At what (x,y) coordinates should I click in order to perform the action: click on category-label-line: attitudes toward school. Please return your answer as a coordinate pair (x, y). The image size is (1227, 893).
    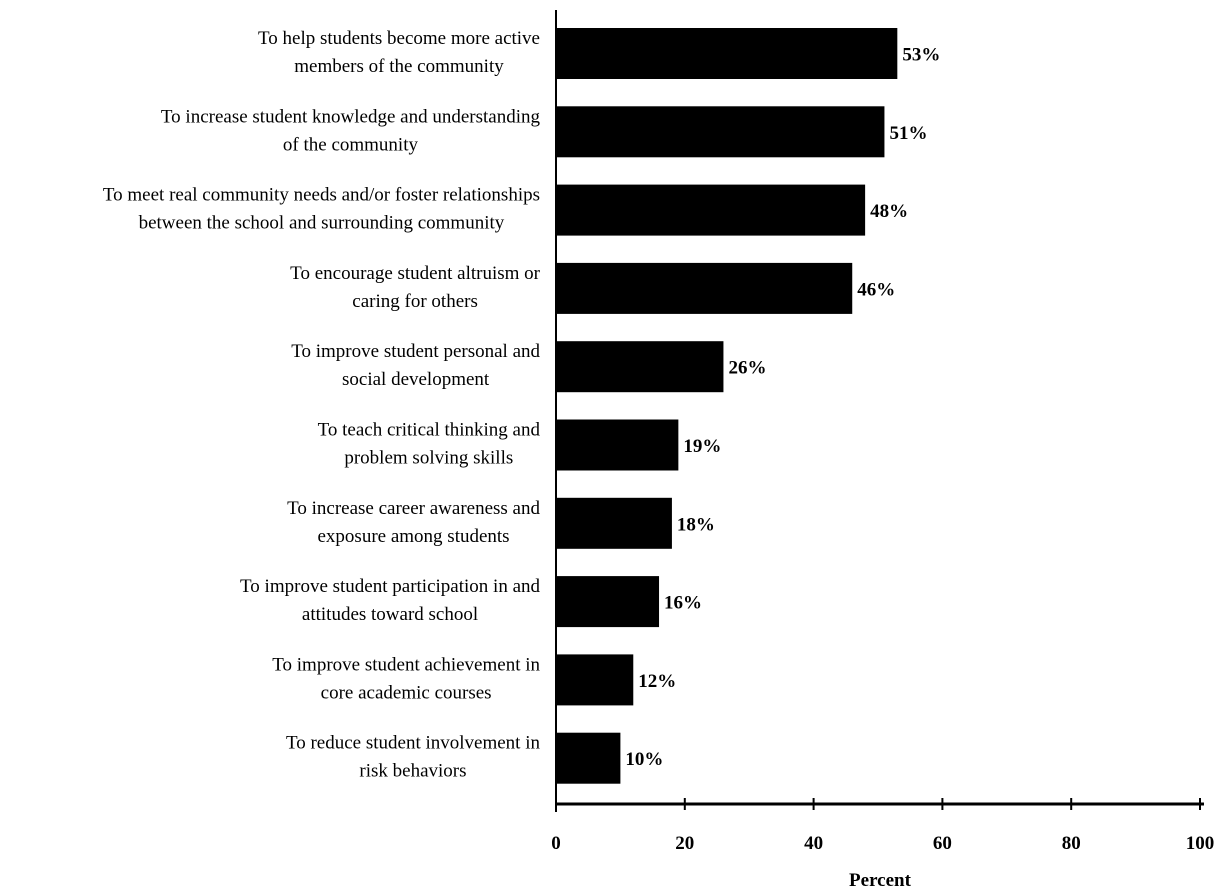
    Looking at the image, I should click on (390, 614).